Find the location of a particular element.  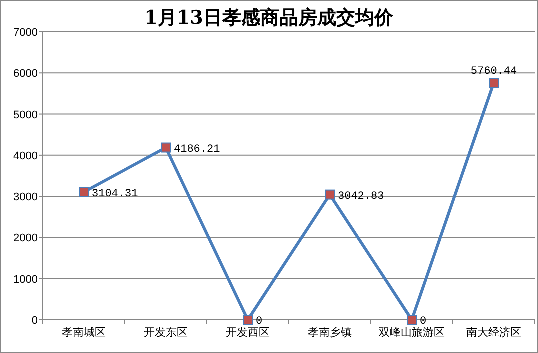

y-tick-label: 4000 is located at coordinates (26, 156).